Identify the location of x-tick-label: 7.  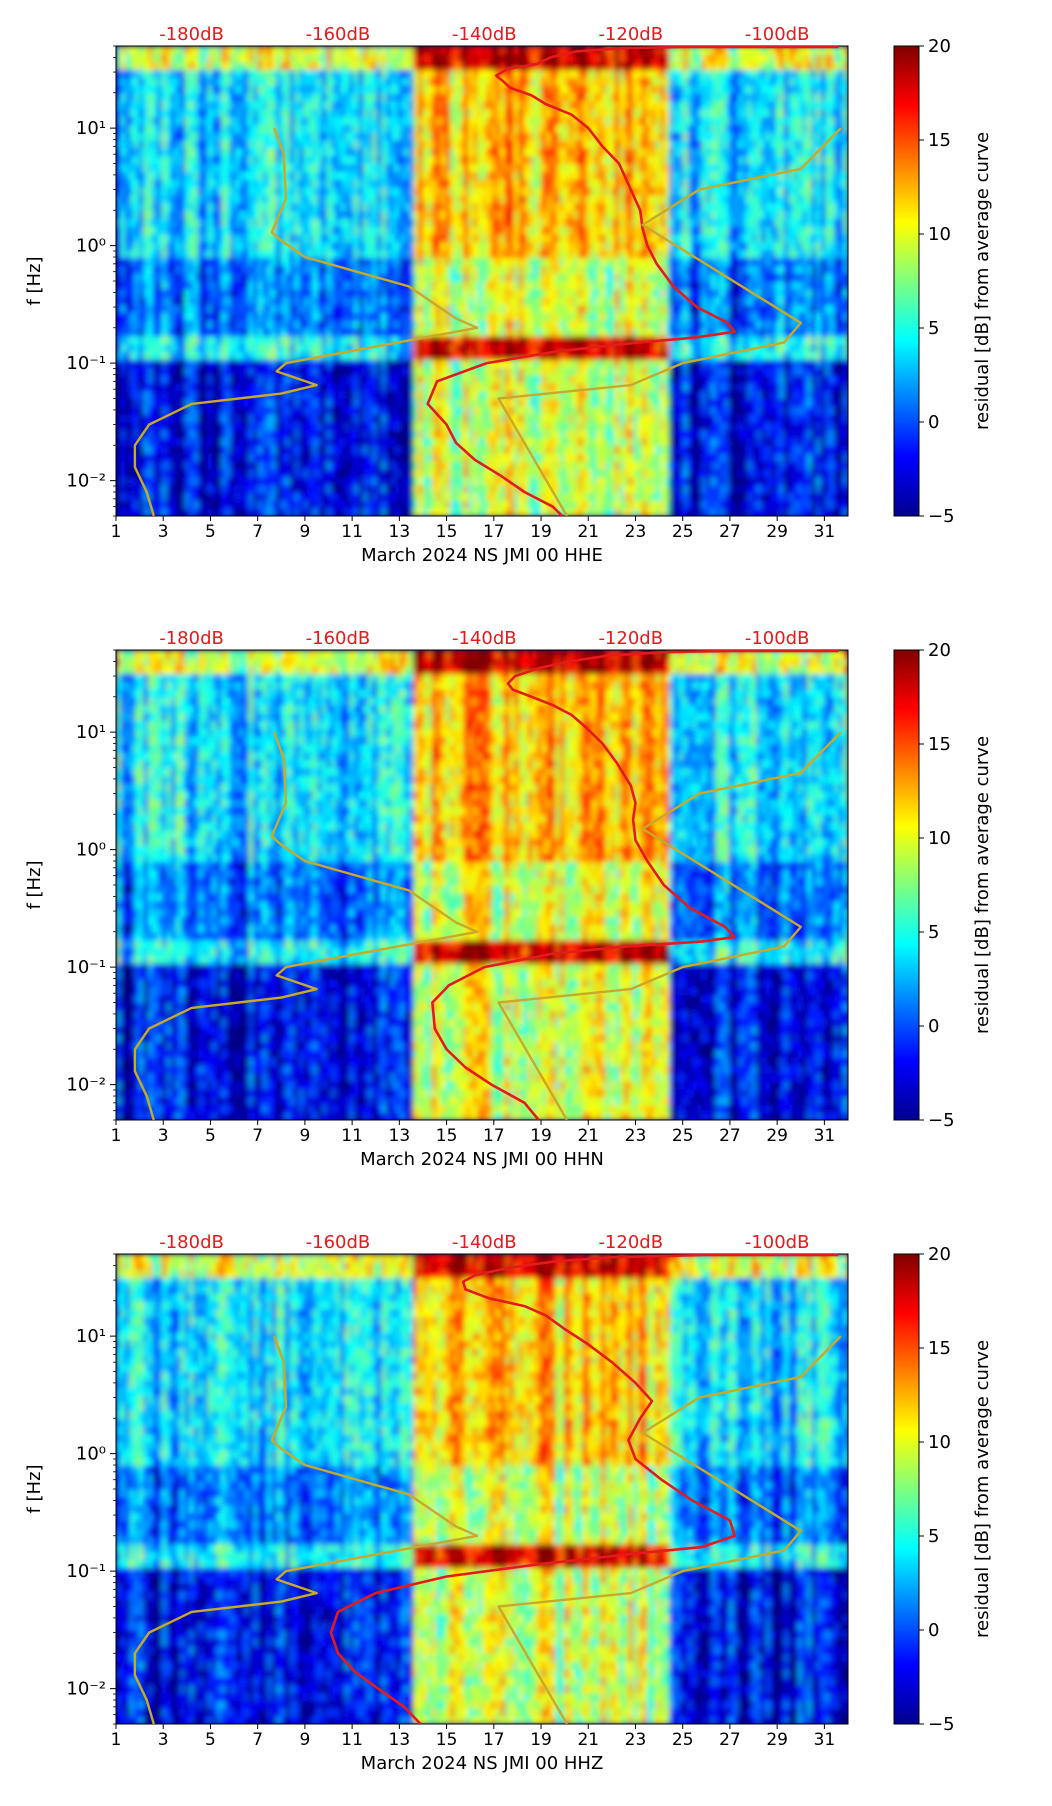
(257, 1740).